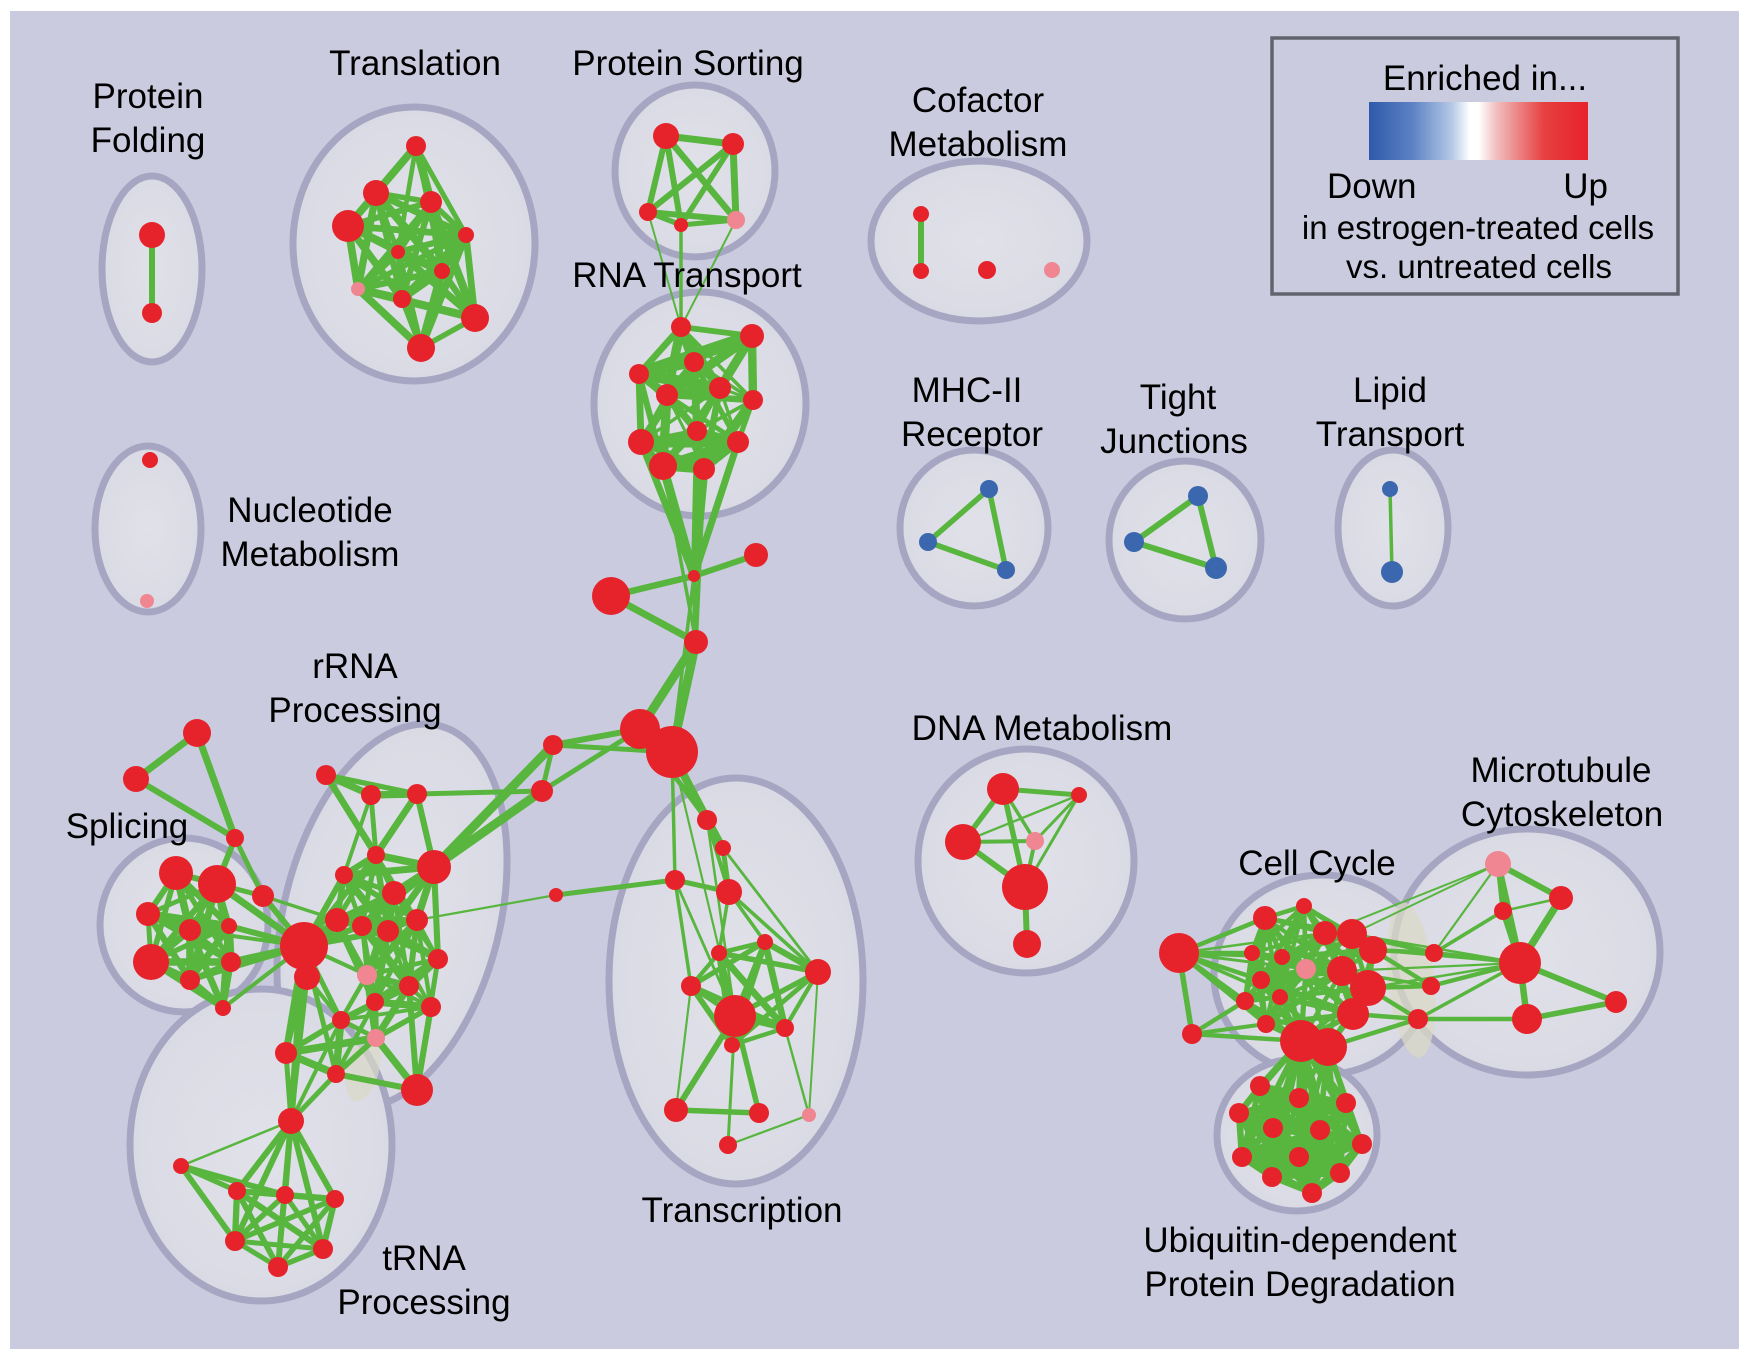 The image size is (1750, 1360). What do you see at coordinates (1178, 397) in the screenshot?
I see `svg-text: Tight` at bounding box center [1178, 397].